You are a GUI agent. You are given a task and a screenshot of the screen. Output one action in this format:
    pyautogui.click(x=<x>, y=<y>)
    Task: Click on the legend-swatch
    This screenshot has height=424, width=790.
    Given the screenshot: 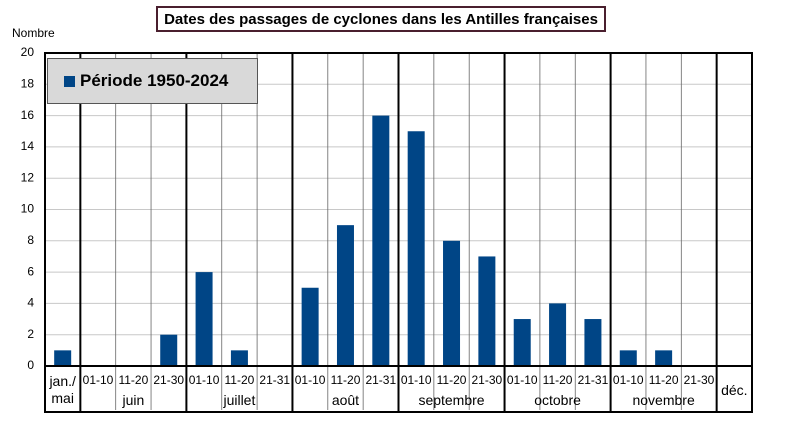 What is the action you would take?
    pyautogui.click(x=69, y=81)
    